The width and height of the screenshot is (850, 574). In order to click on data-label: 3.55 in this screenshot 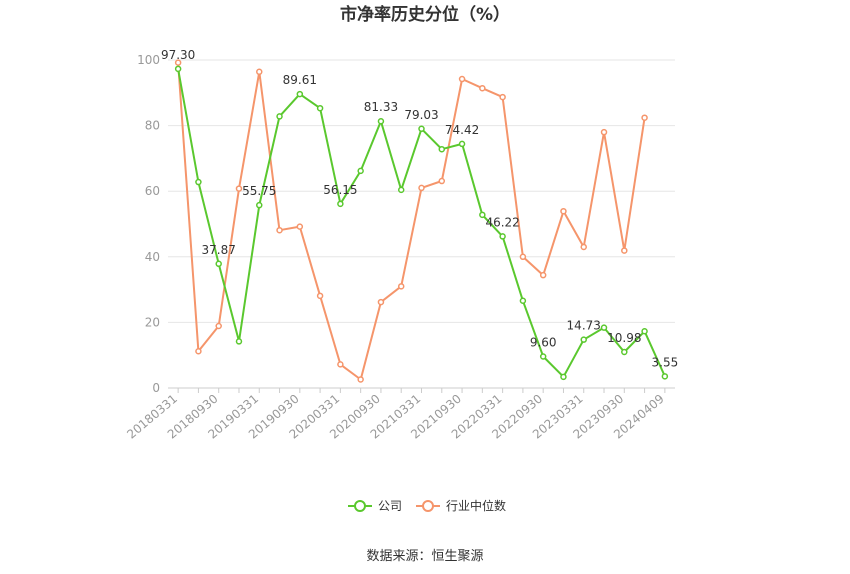, I will do `click(665, 362)`.